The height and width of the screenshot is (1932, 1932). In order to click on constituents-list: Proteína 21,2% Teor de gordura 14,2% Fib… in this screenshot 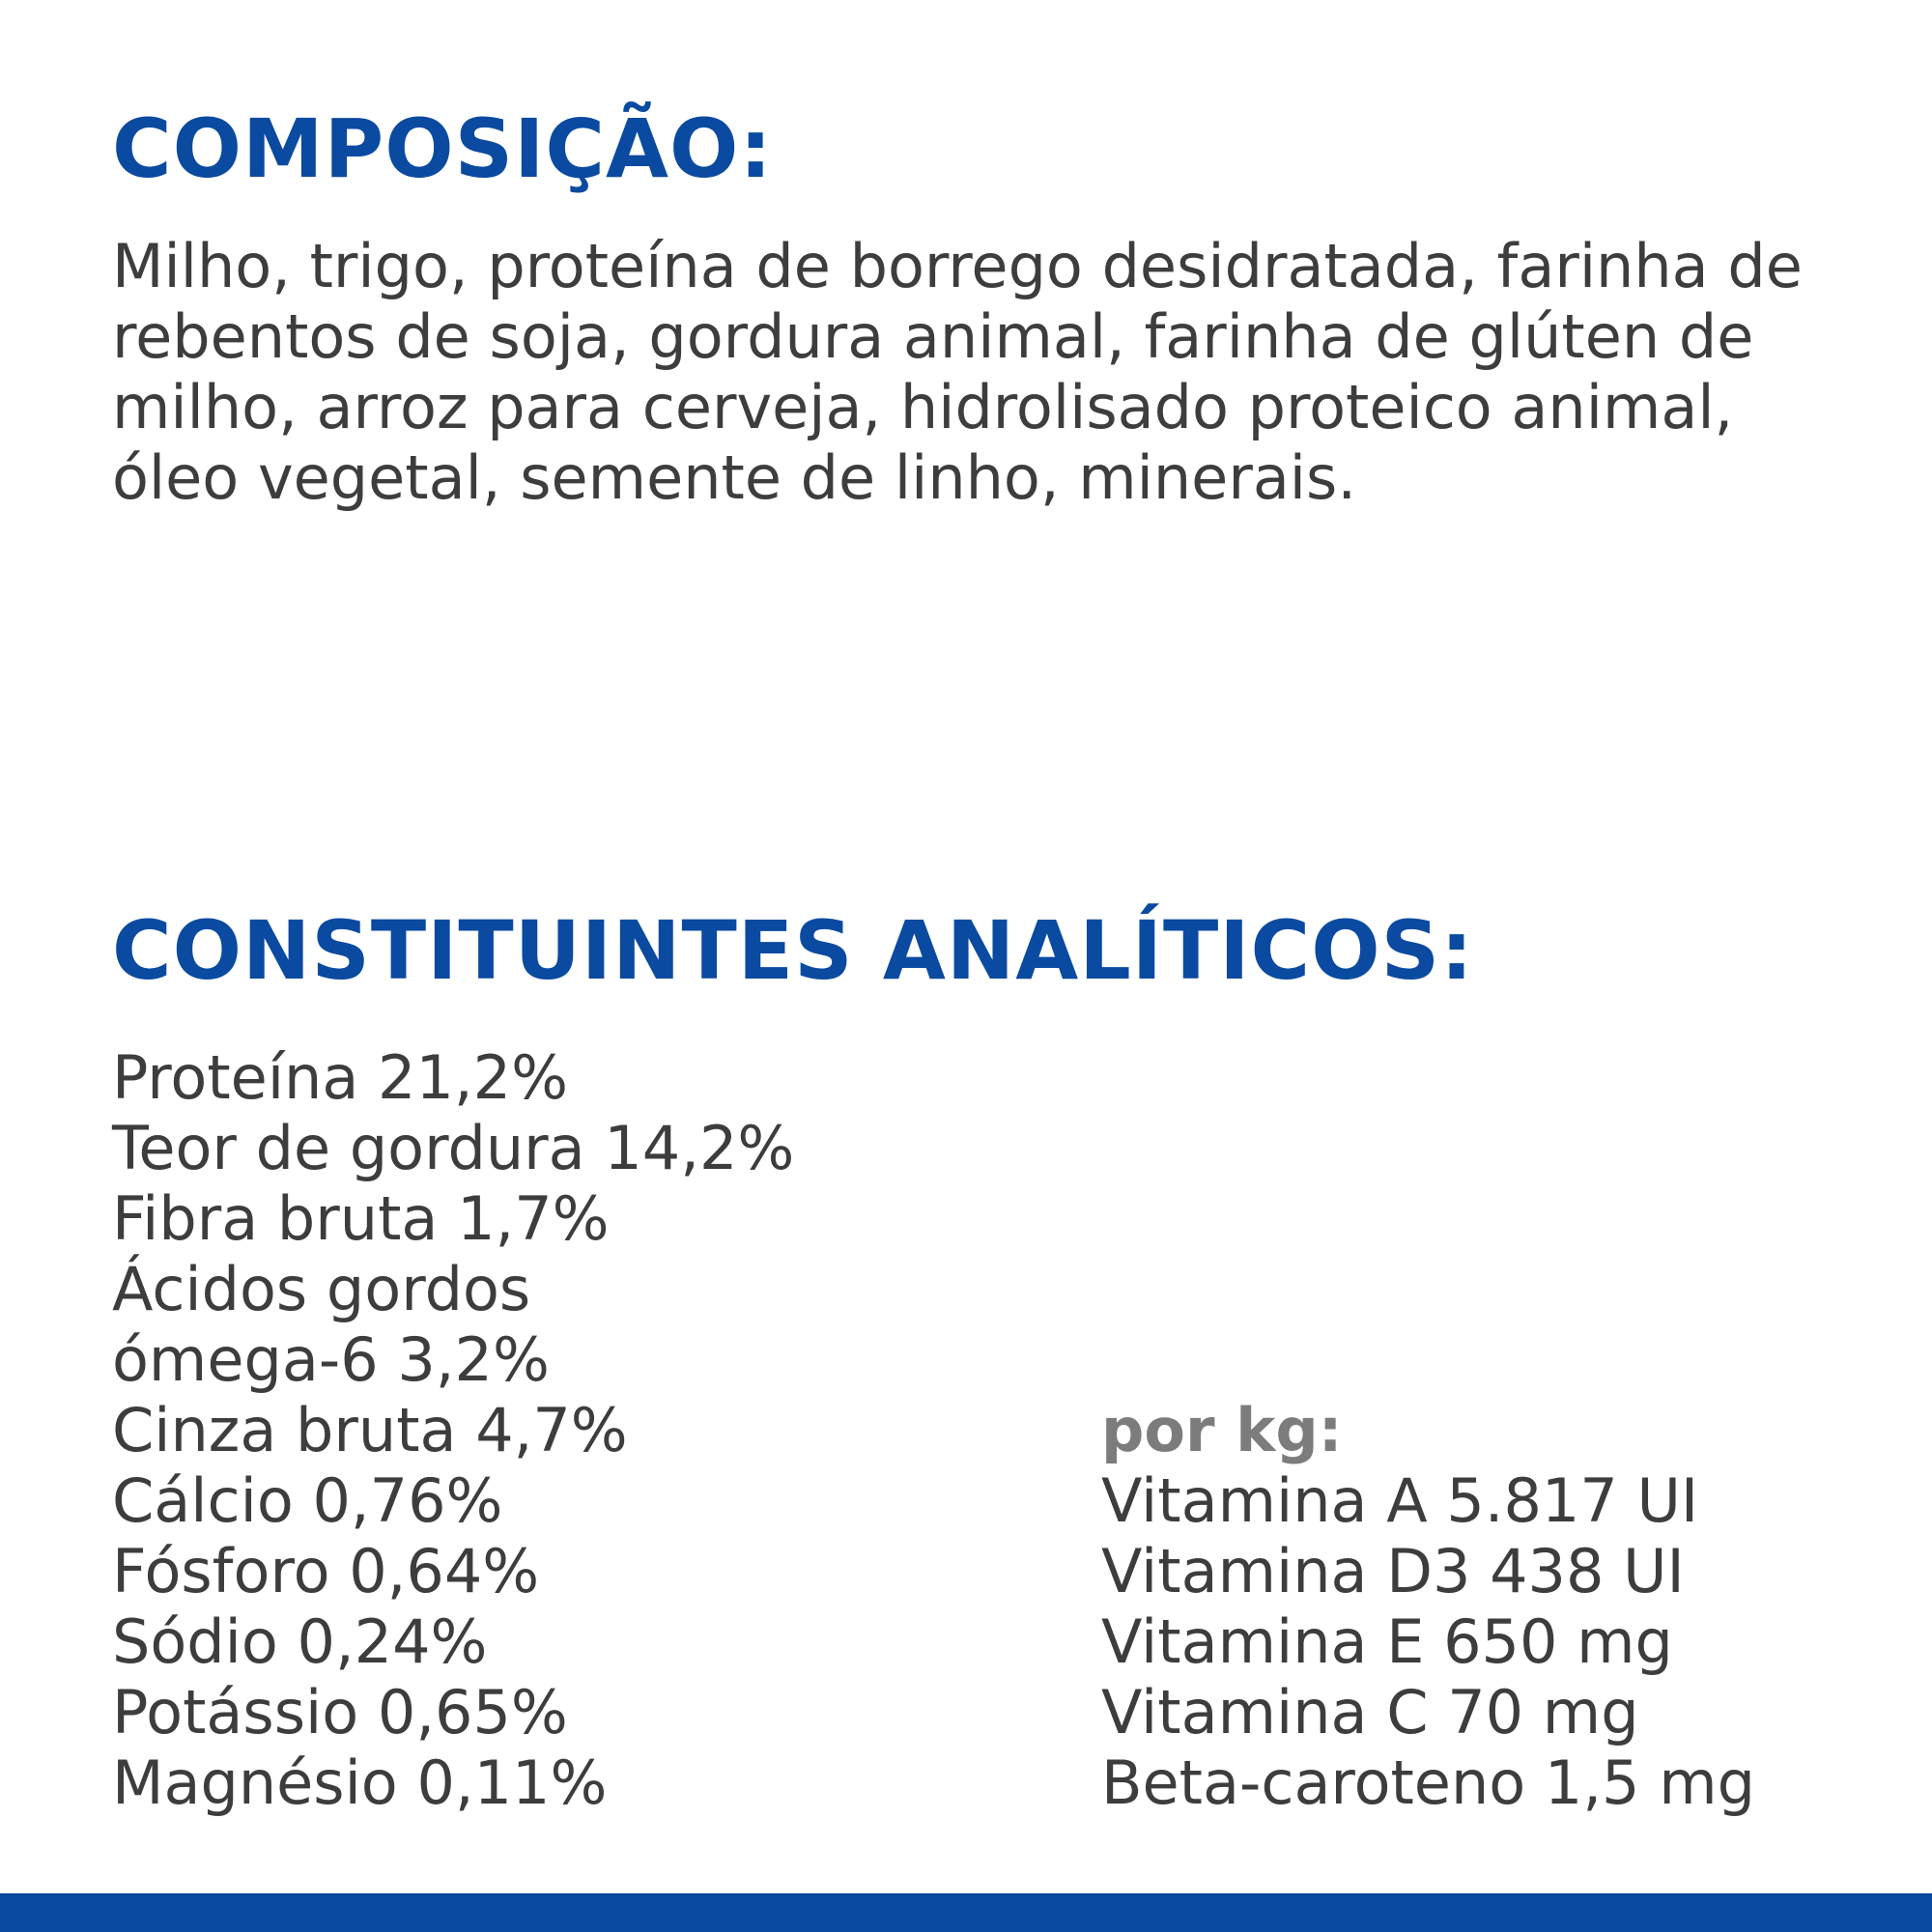, I will do `click(453, 1430)`.